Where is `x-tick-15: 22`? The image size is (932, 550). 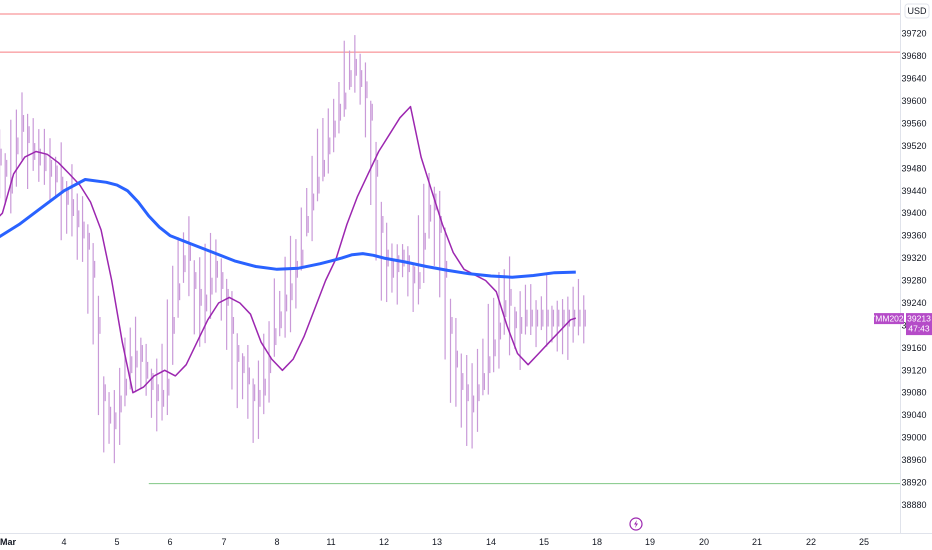 x-tick-15: 22 is located at coordinates (811, 542).